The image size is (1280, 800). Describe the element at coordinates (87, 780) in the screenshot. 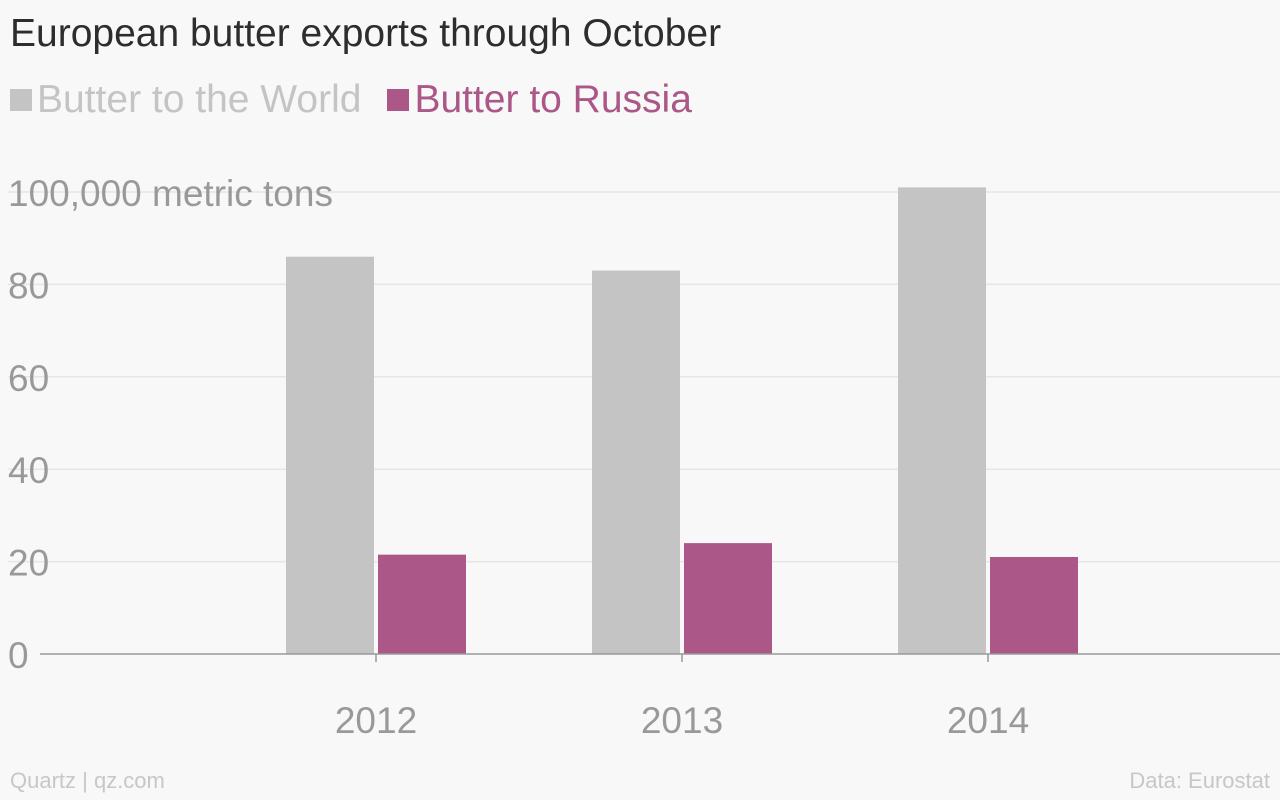

I see `source-credit: Quartz | qz.com` at that location.